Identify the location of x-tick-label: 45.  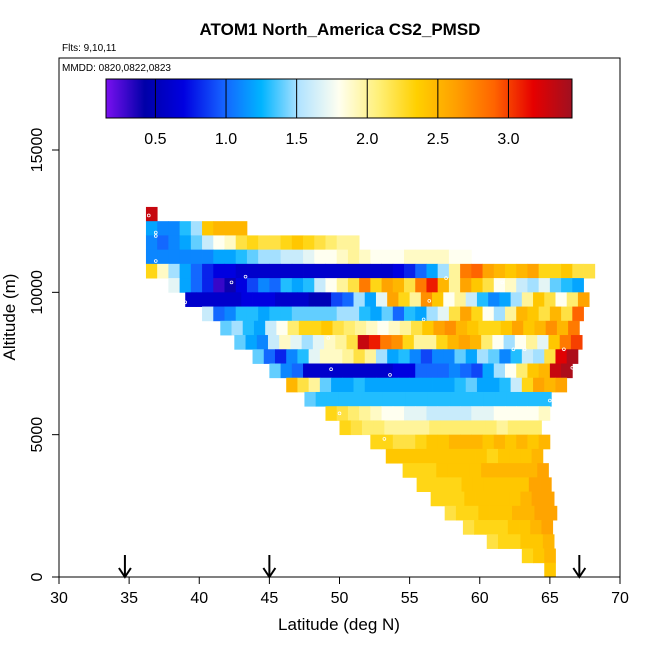
(269, 598).